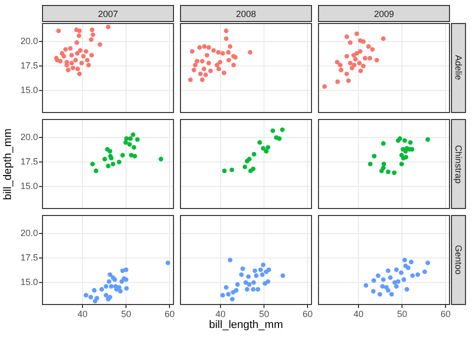 The height and width of the screenshot is (338, 474). I want to click on y-tick-label: 17.5, so click(29, 65).